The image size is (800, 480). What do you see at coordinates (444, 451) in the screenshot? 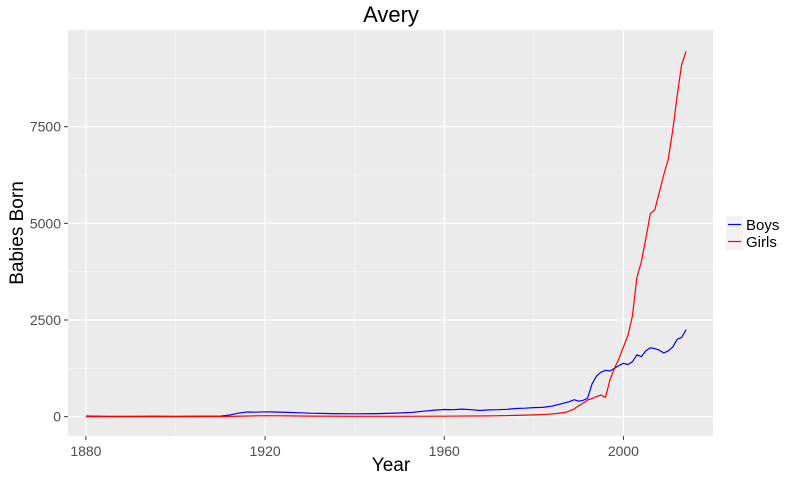
I see `x-tick-label: 1960` at bounding box center [444, 451].